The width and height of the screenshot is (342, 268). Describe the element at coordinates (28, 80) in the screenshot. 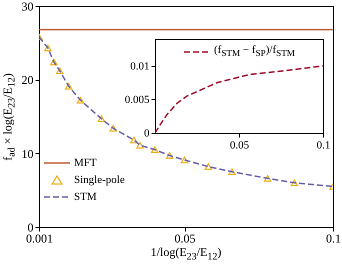

I see `y-tick-label: 20` at that location.